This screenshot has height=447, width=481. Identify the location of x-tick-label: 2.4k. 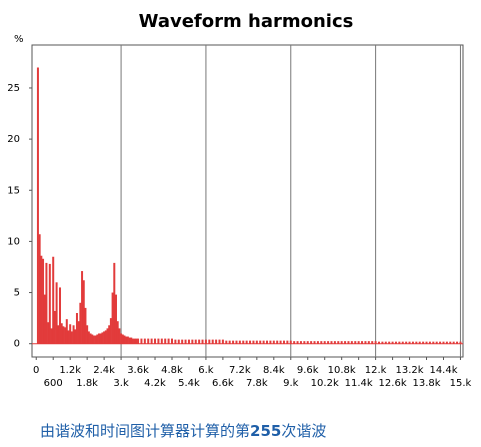
(104, 370).